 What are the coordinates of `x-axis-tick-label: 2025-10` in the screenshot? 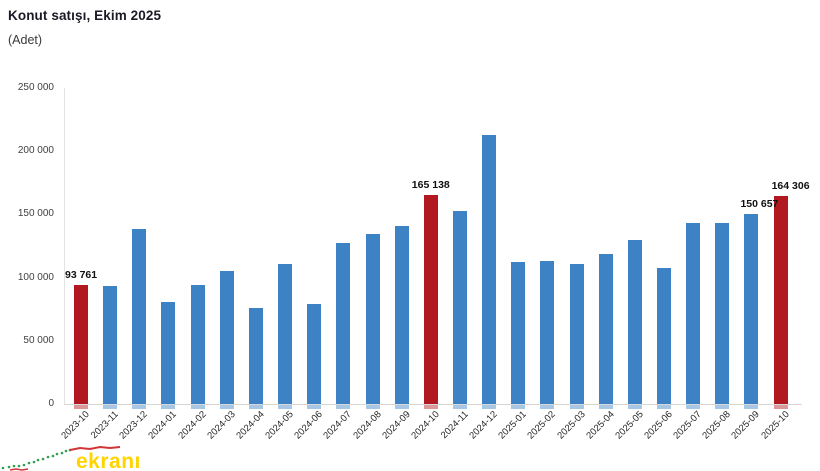 It's located at (775, 425).